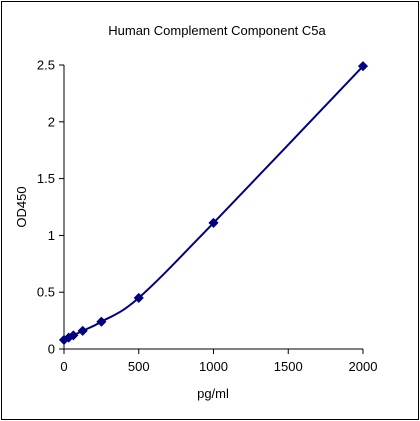 The height and width of the screenshot is (421, 420). I want to click on x-tick-label: 500, so click(139, 366).